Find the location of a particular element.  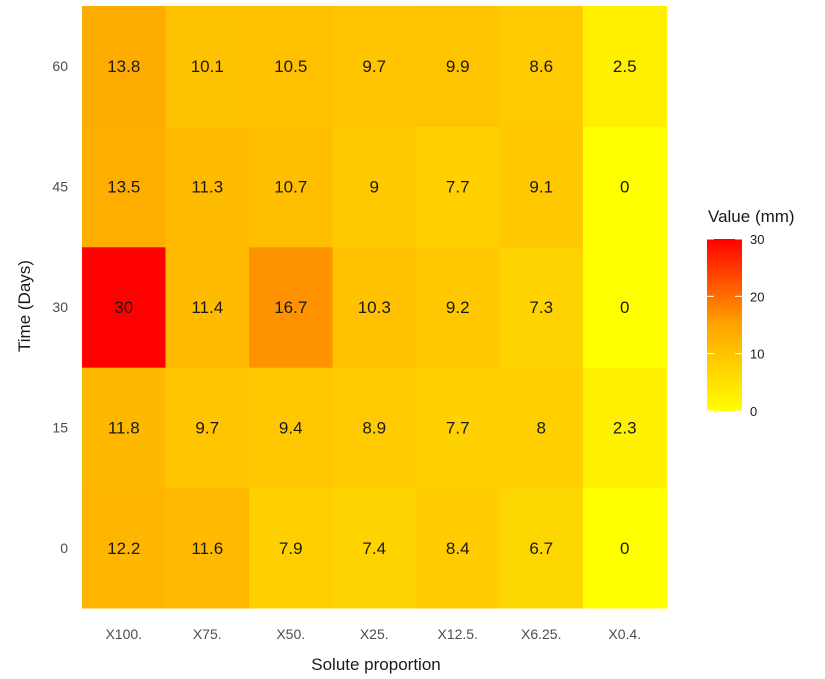

x-tick-label: X50. is located at coordinates (290, 634).